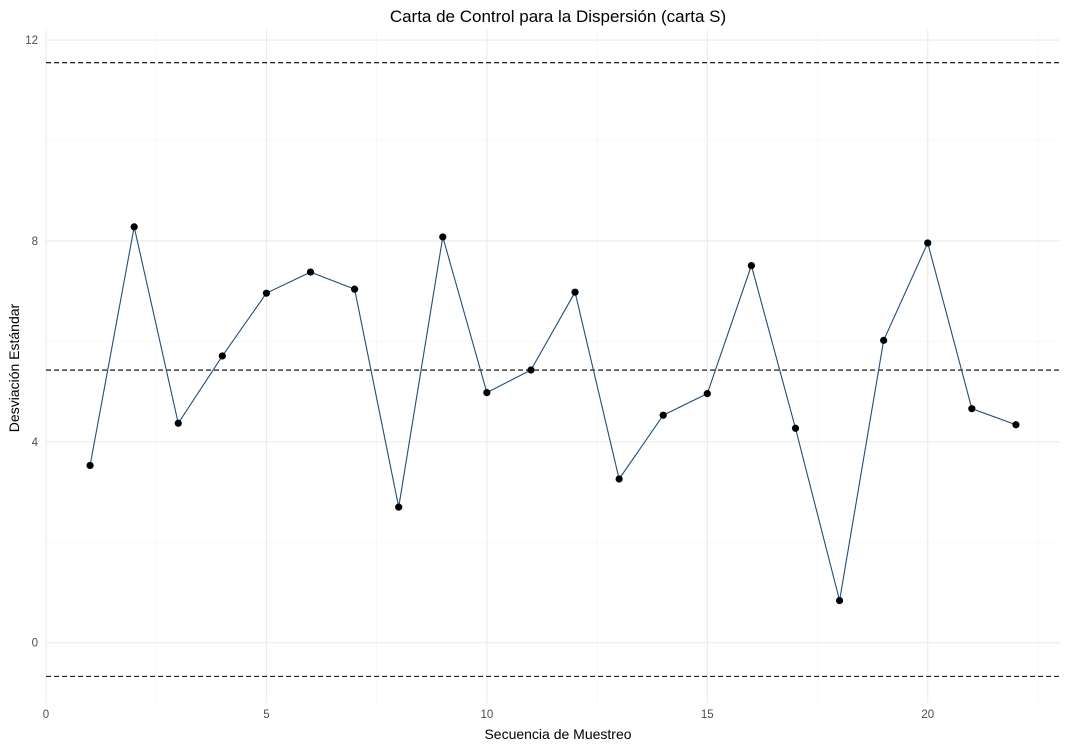 This screenshot has height=749, width=1080. I want to click on y-tick-label: 4, so click(35, 443).